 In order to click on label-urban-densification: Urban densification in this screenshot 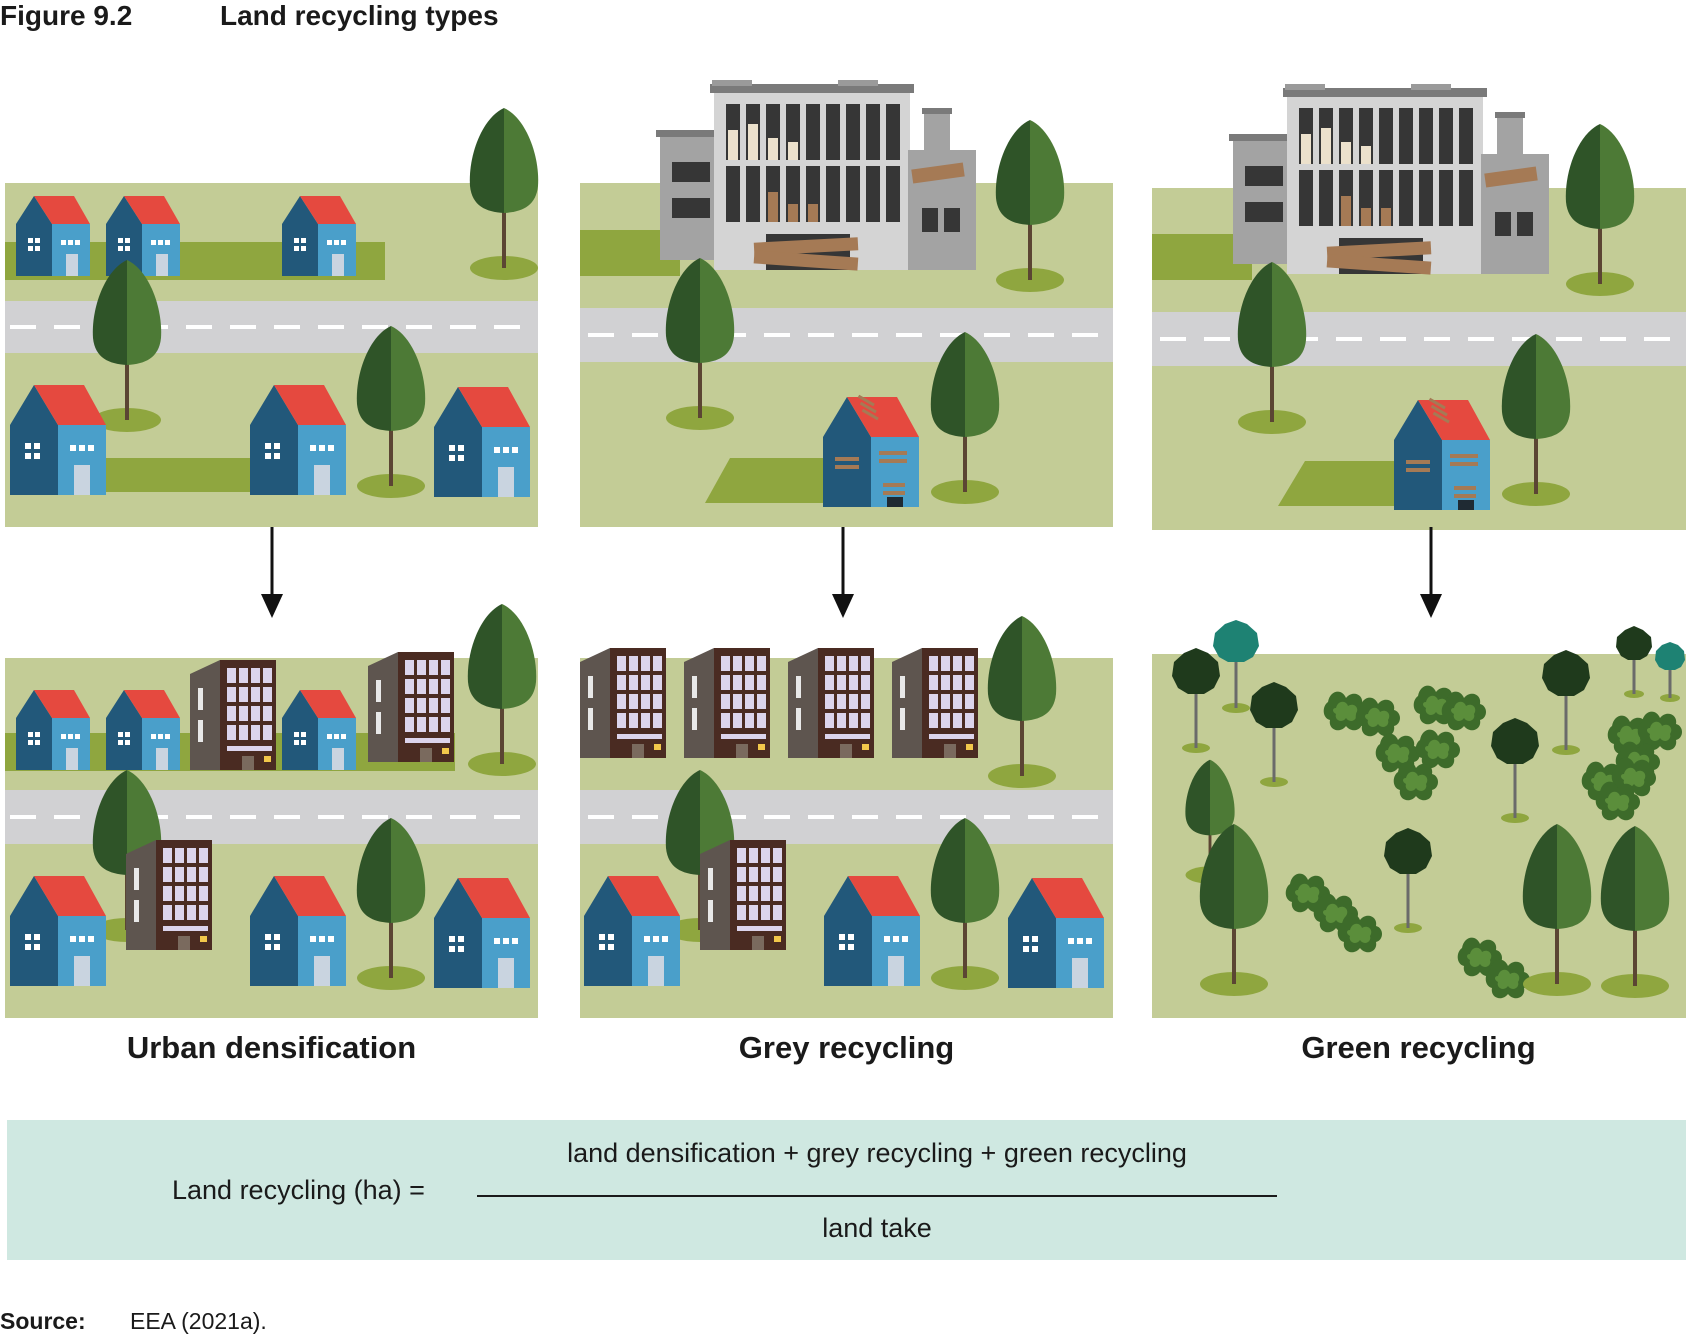, I will do `click(271, 1047)`.